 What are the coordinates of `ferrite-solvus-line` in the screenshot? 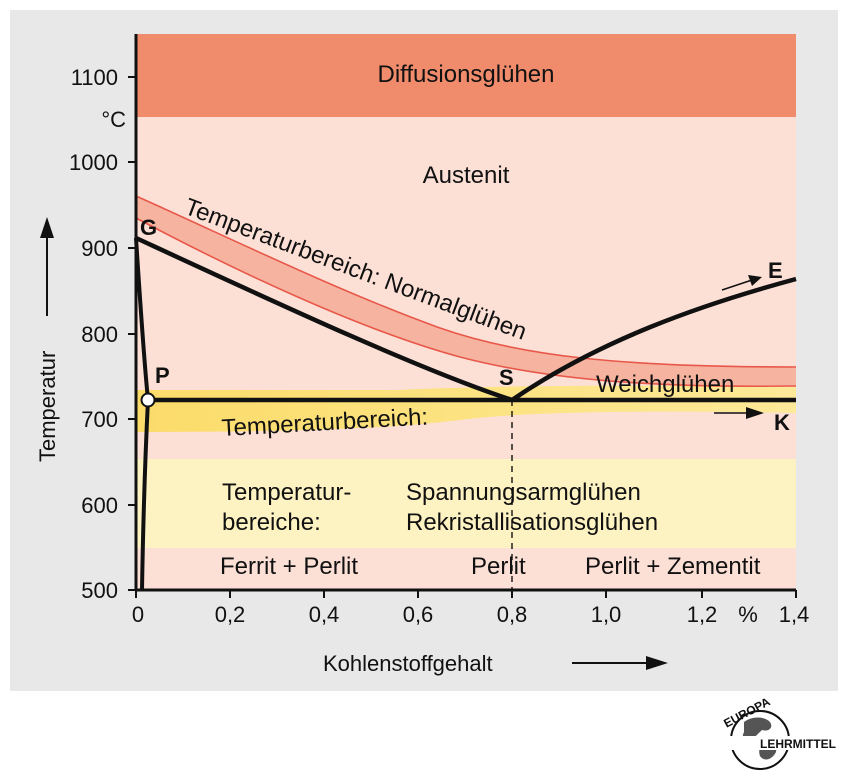 It's located at (145, 495).